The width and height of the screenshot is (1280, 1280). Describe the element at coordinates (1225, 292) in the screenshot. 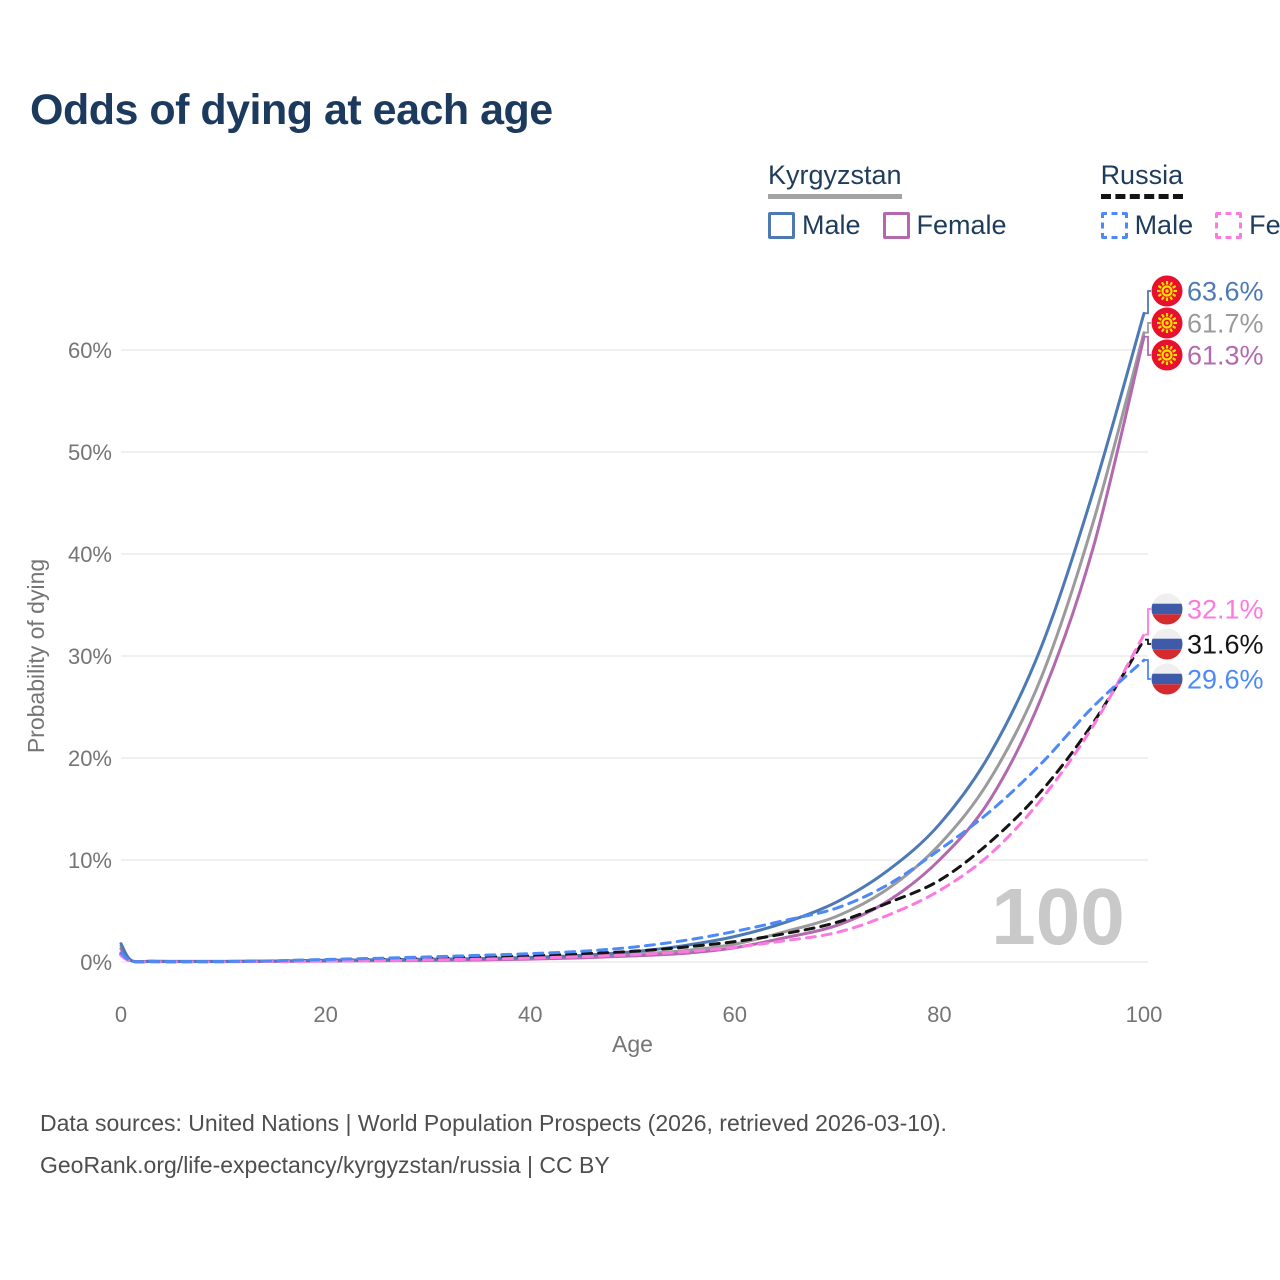

I see `end-label-kyrgyzstan-male: 63.6%` at that location.